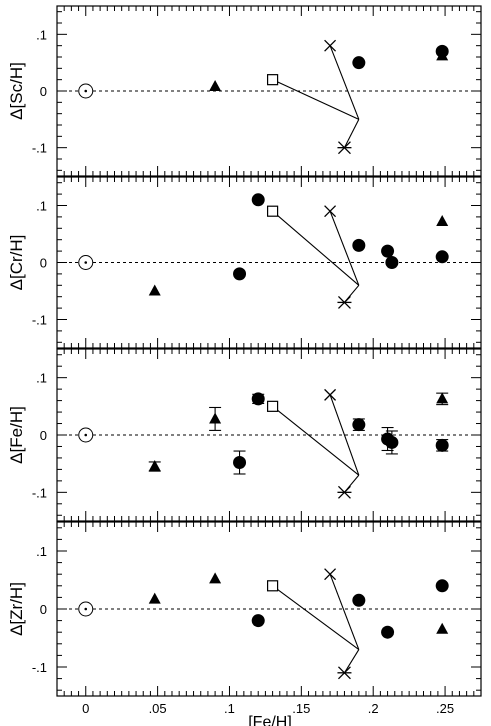 This screenshot has height=726, width=491. What do you see at coordinates (229, 708) in the screenshot?
I see `x-tick-label: .1` at bounding box center [229, 708].